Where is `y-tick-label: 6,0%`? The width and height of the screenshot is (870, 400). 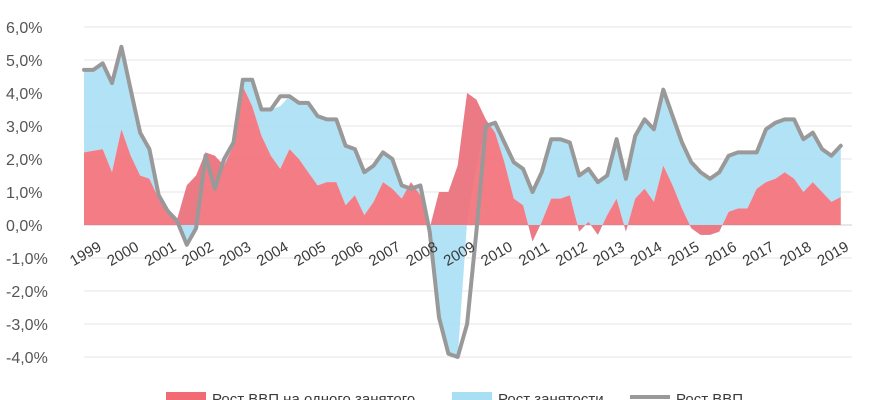
y-tick-label: 6,0% is located at coordinates (24, 28).